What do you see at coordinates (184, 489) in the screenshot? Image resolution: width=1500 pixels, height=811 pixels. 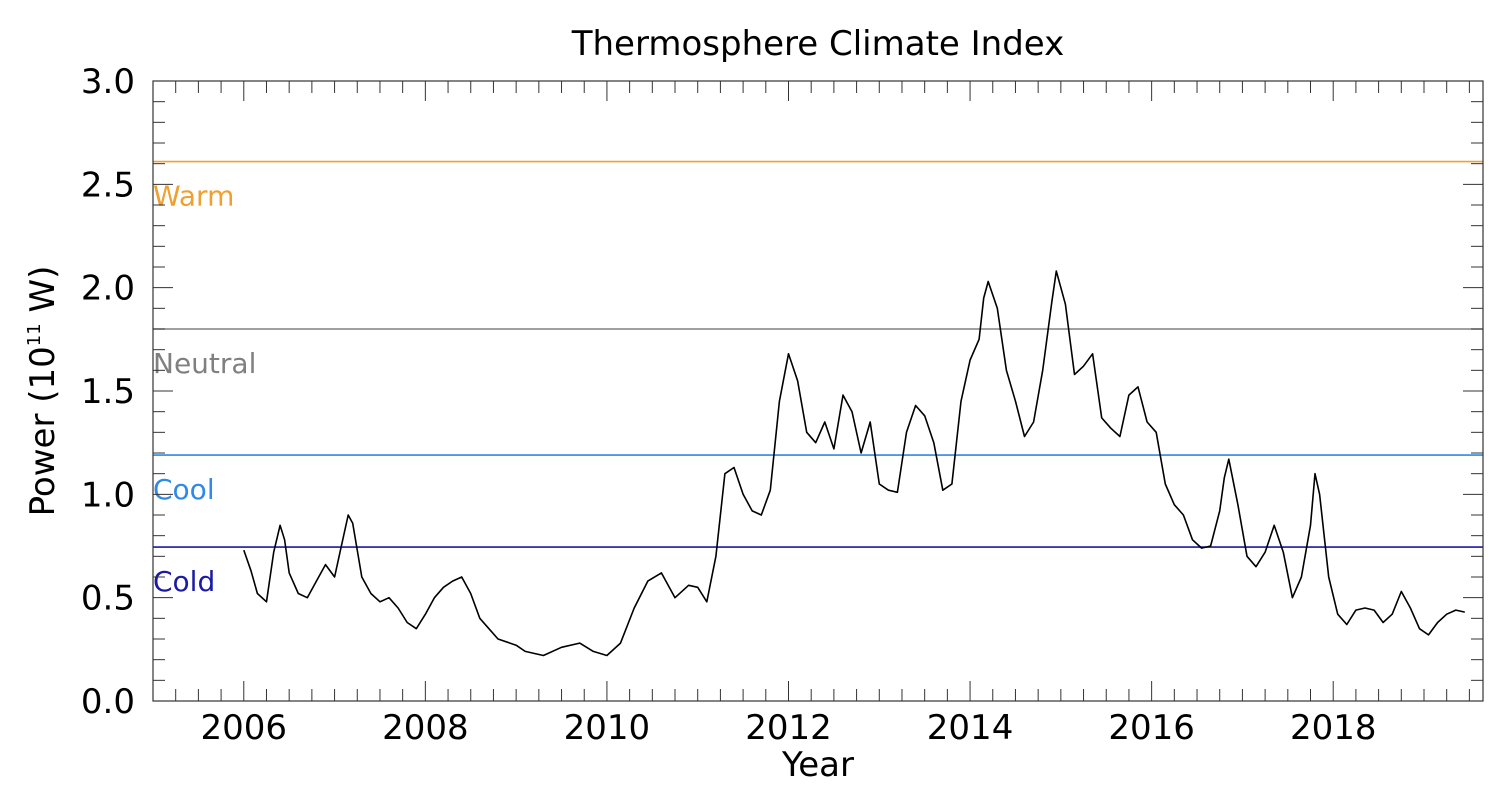 I see `level-label-cool: Cool` at bounding box center [184, 489].